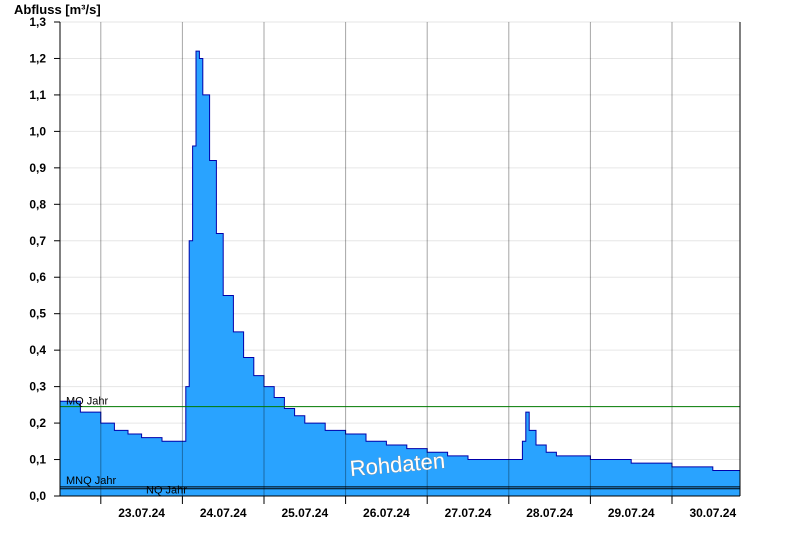 This screenshot has width=800, height=550. What do you see at coordinates (37, 168) in the screenshot?
I see `y-tick-label: 0,9` at bounding box center [37, 168].